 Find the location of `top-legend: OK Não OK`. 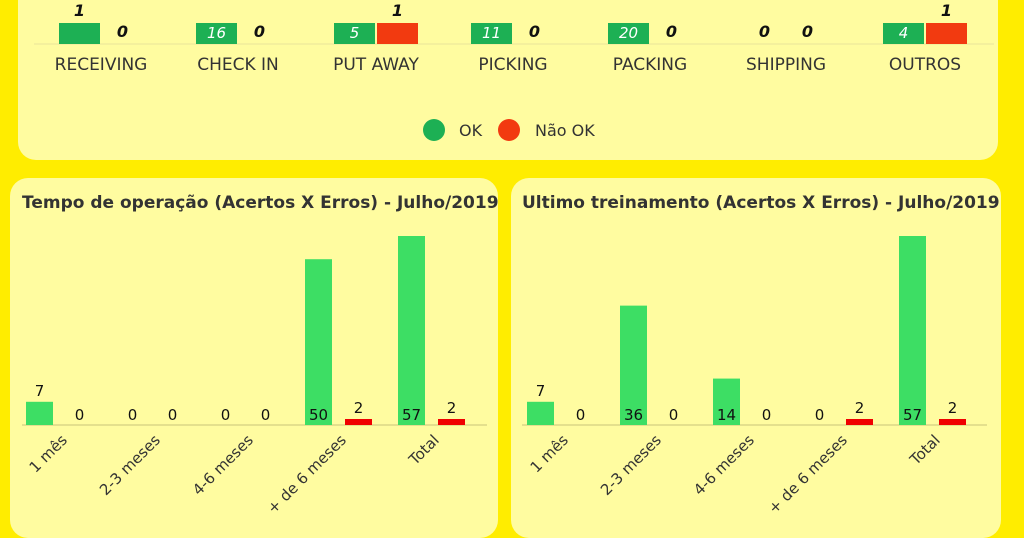

top-legend: OK Não OK is located at coordinates (509, 130).